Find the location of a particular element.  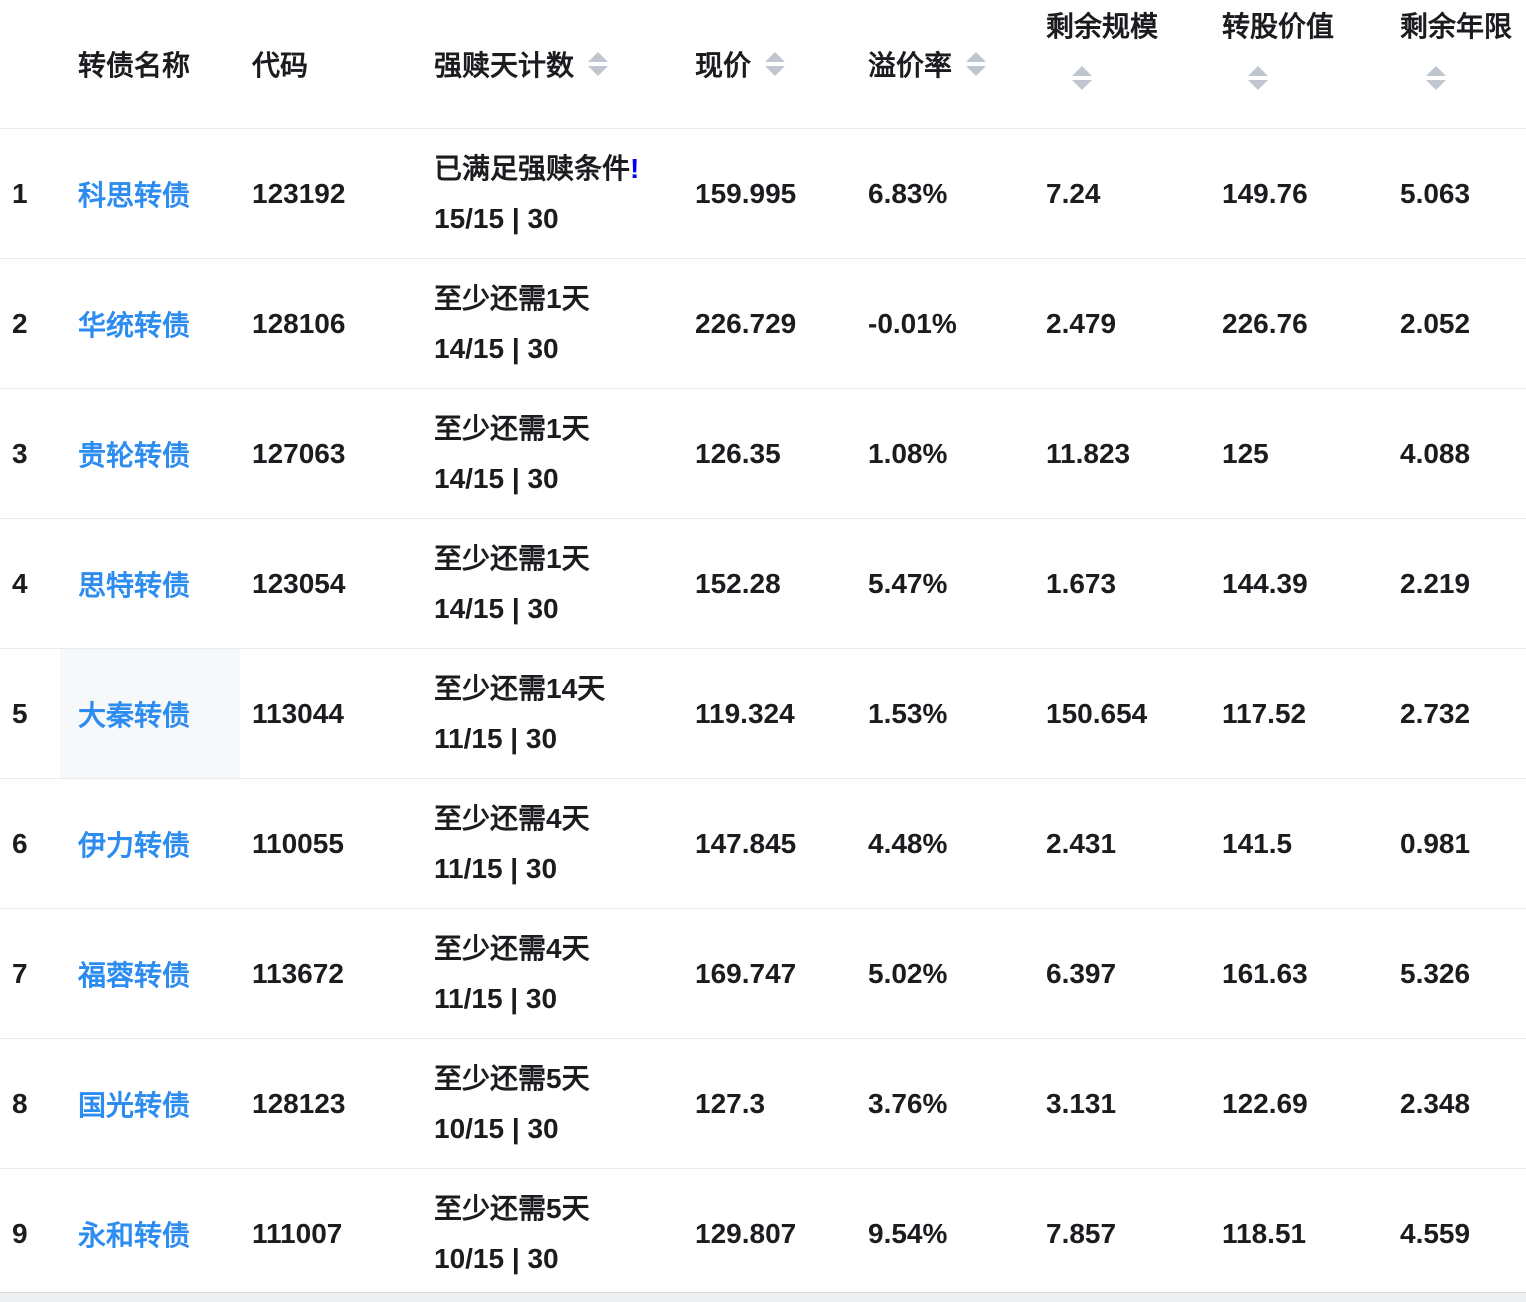

header-label: 强赎天计数 is located at coordinates (504, 65).